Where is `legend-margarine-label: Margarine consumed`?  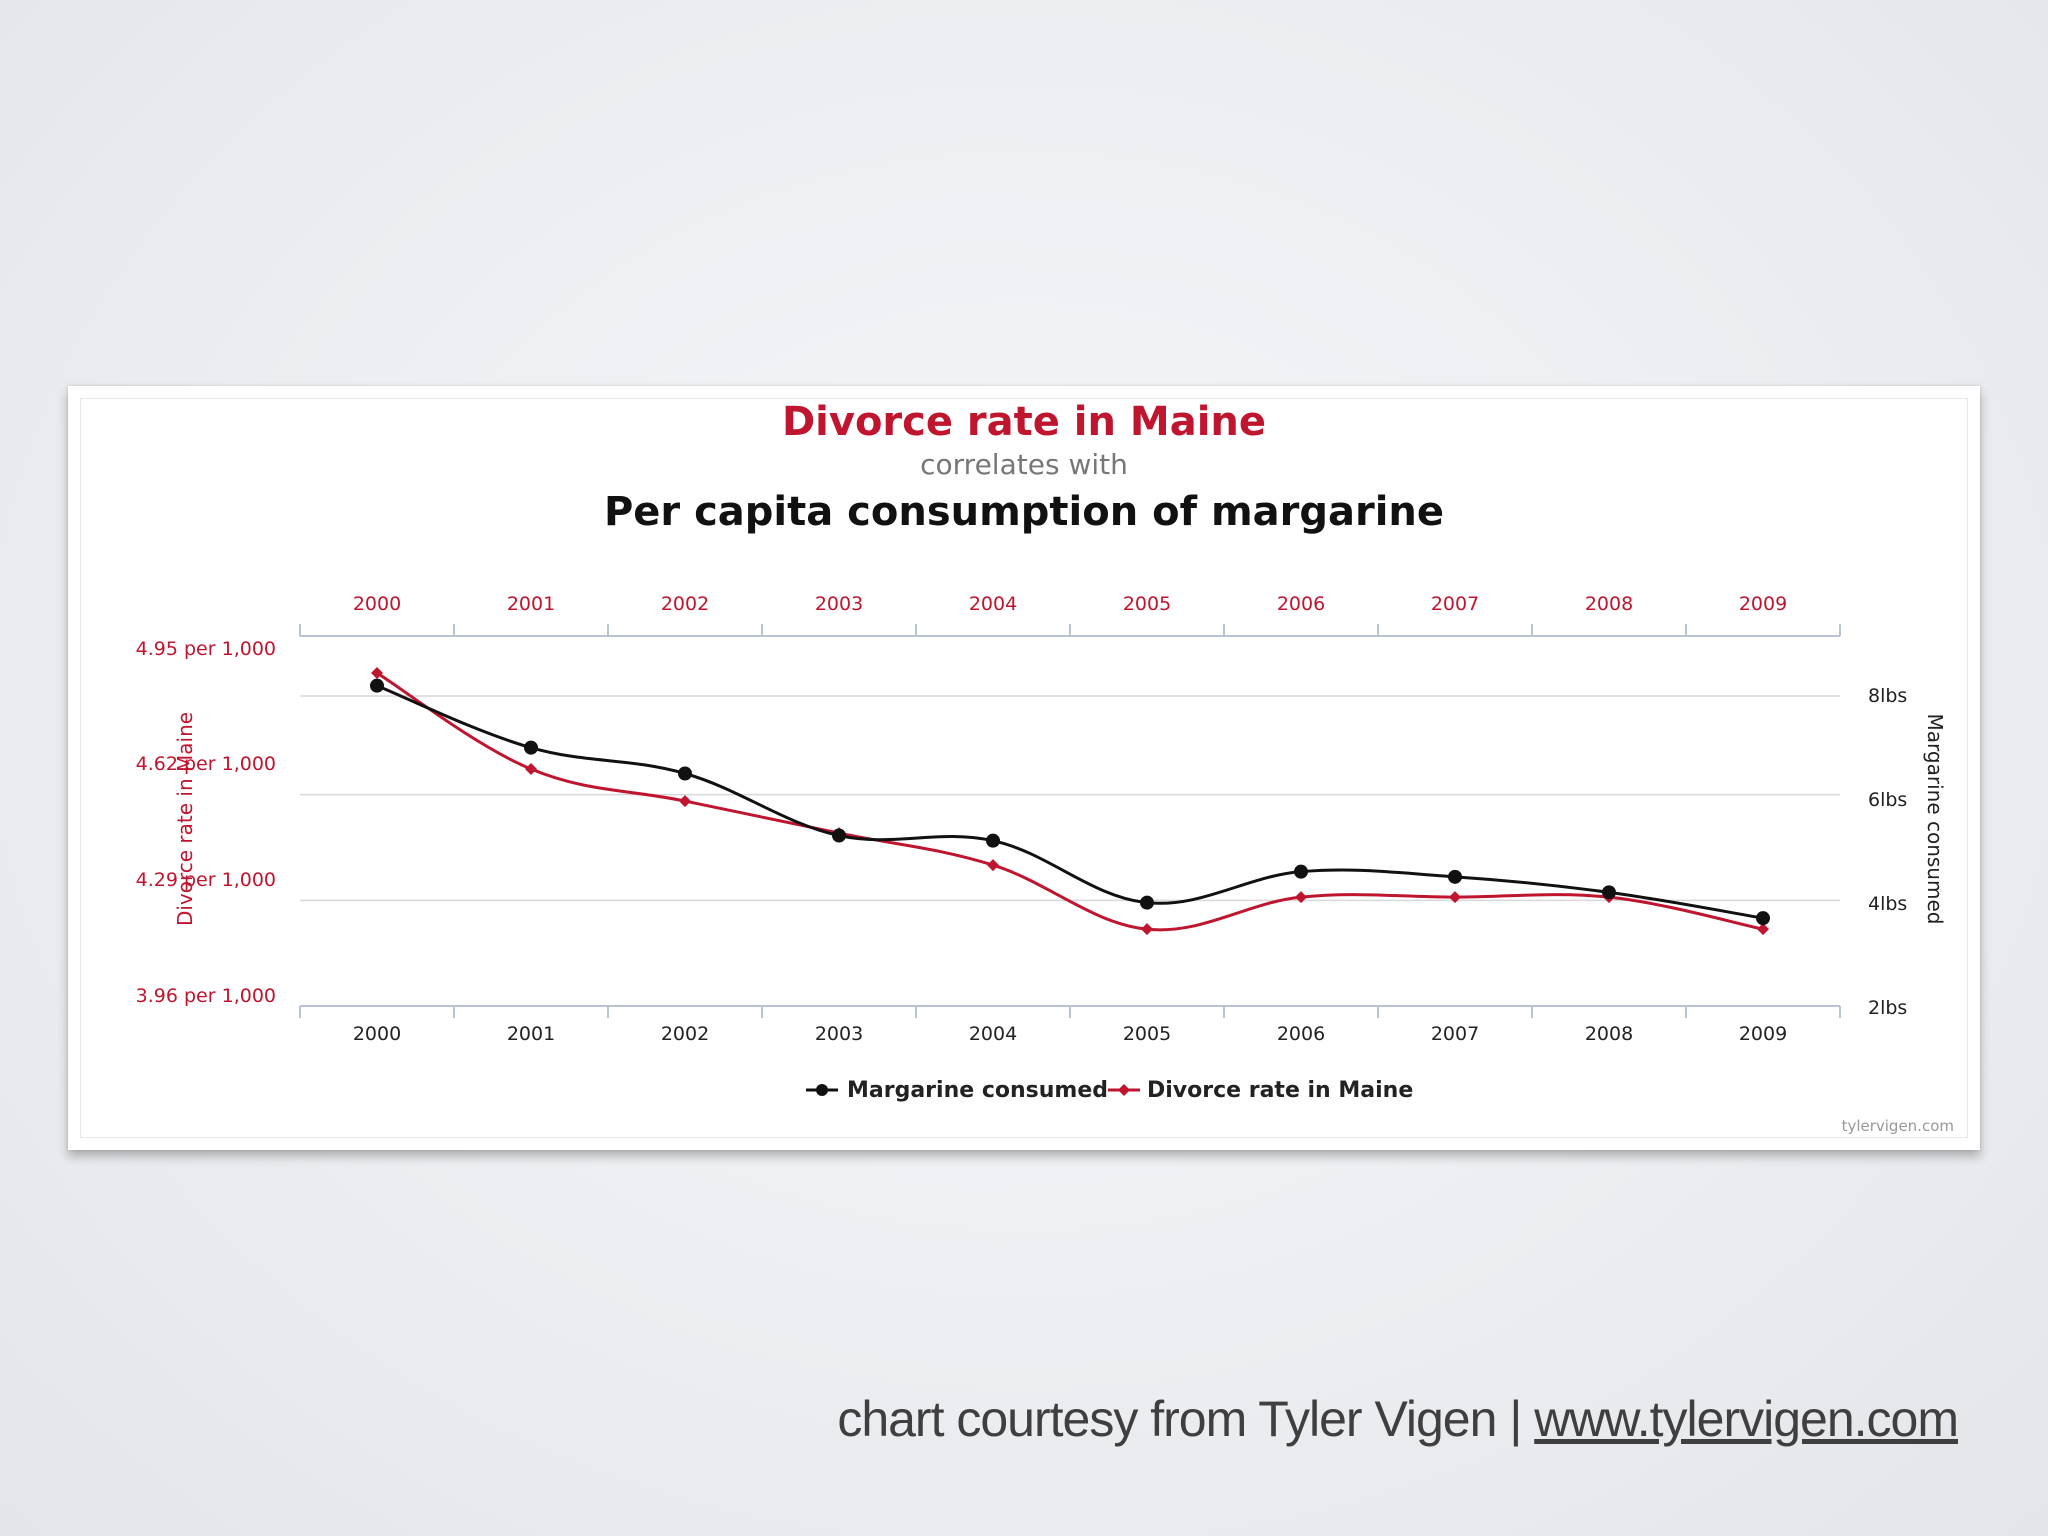
legend-margarine-label: Margarine consumed is located at coordinates (977, 1090).